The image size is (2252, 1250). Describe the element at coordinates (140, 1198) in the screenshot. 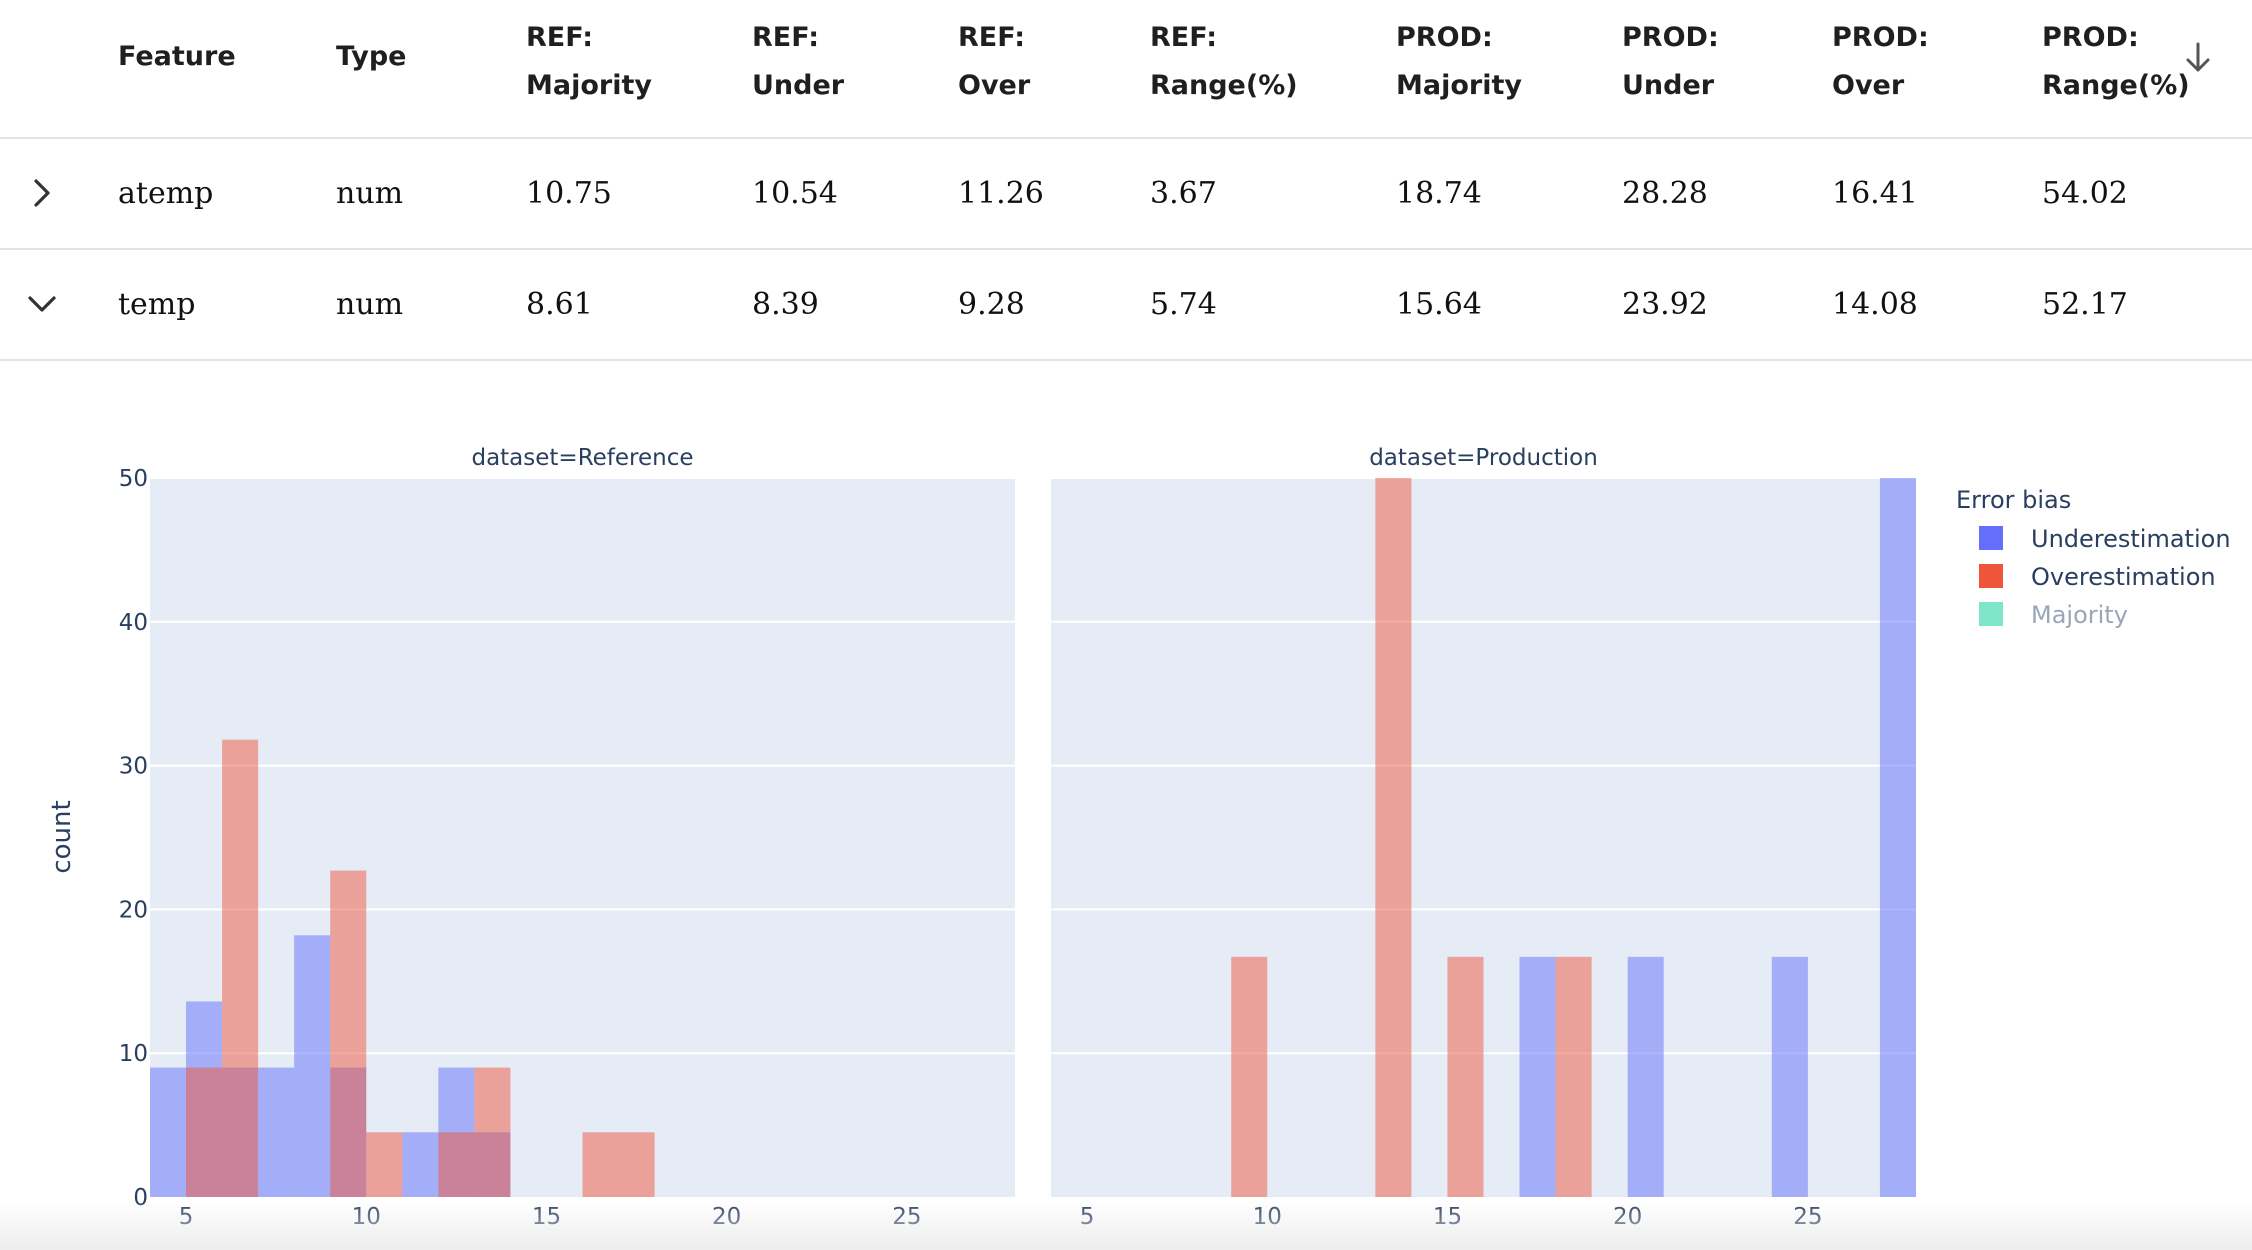

I see `y-tick-label: 0` at that location.